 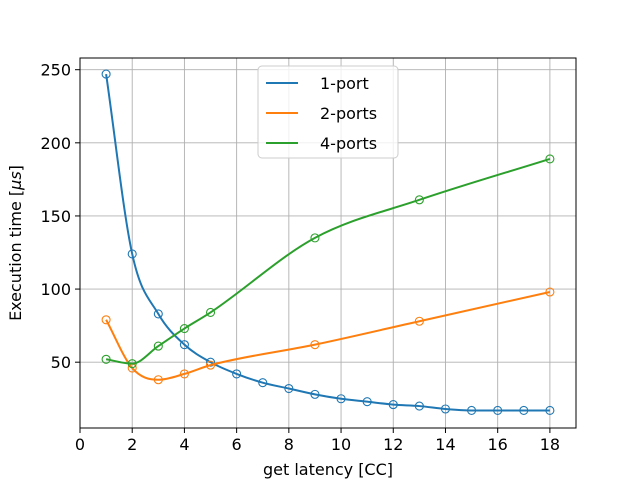 What do you see at coordinates (237, 444) in the screenshot?
I see `x-tick-label: 6` at bounding box center [237, 444].